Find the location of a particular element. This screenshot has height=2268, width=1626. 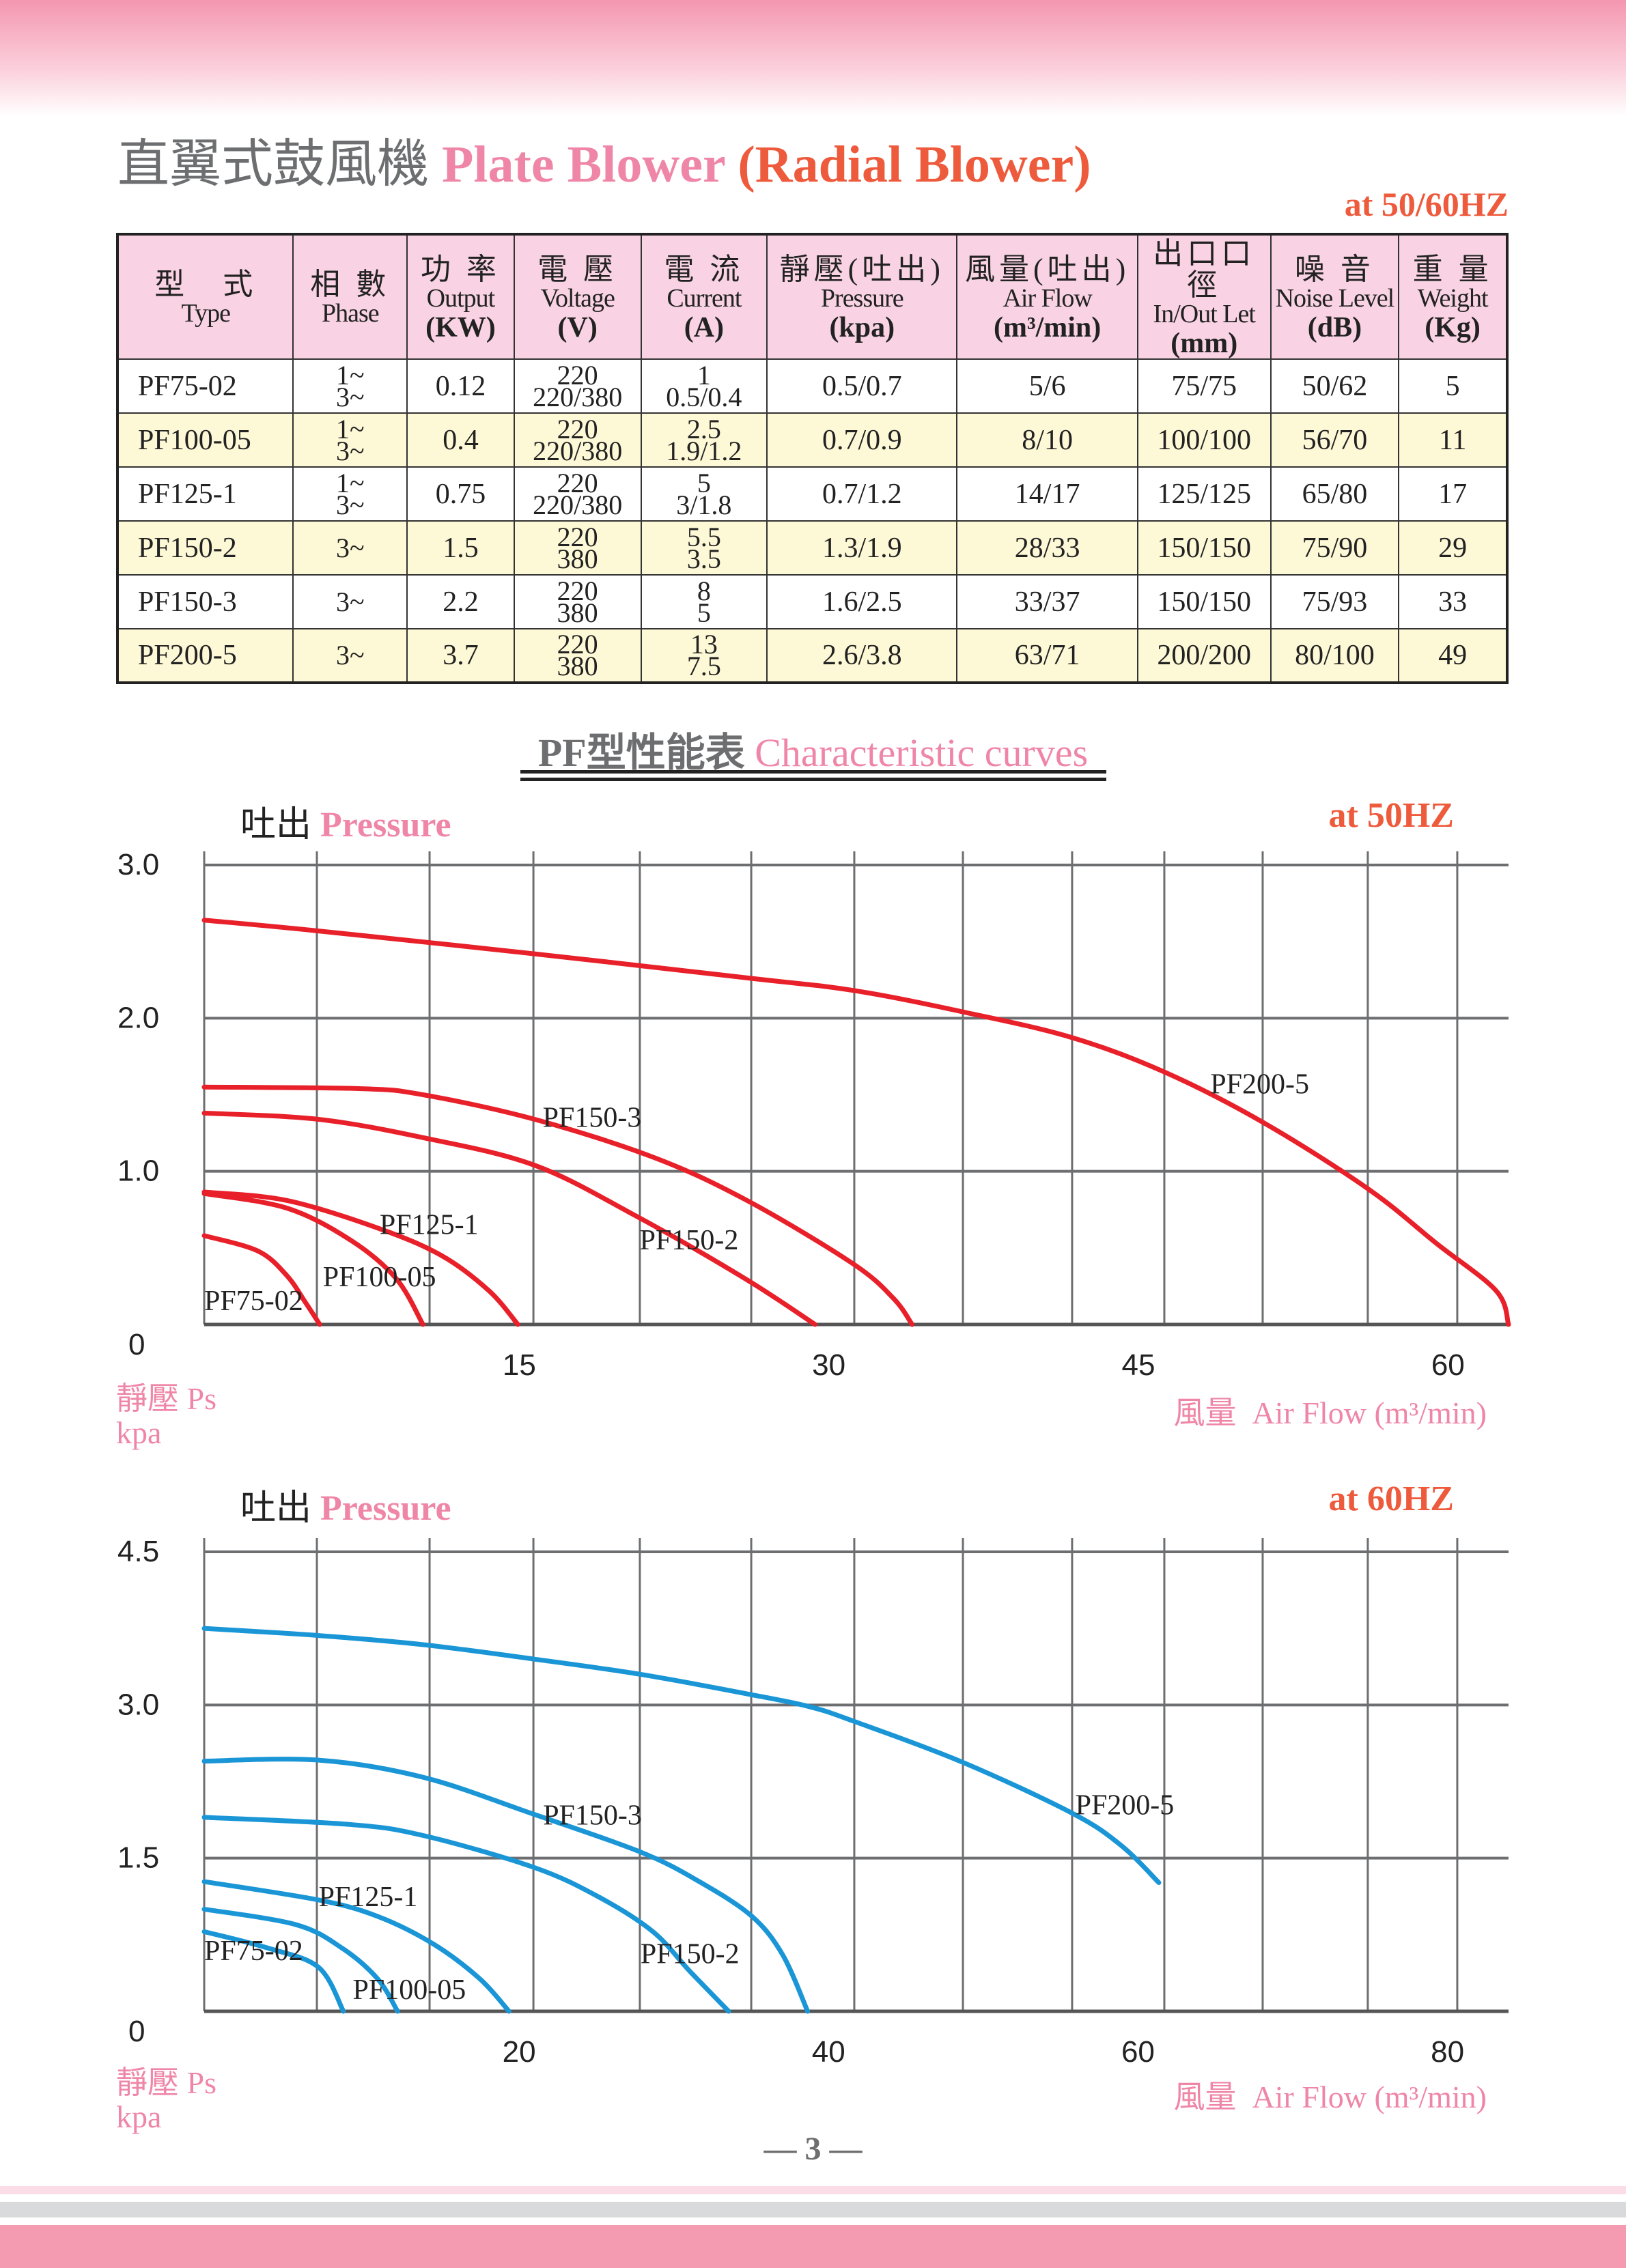

chart-50hz-frequency: at 50HZ is located at coordinates (1391, 815).